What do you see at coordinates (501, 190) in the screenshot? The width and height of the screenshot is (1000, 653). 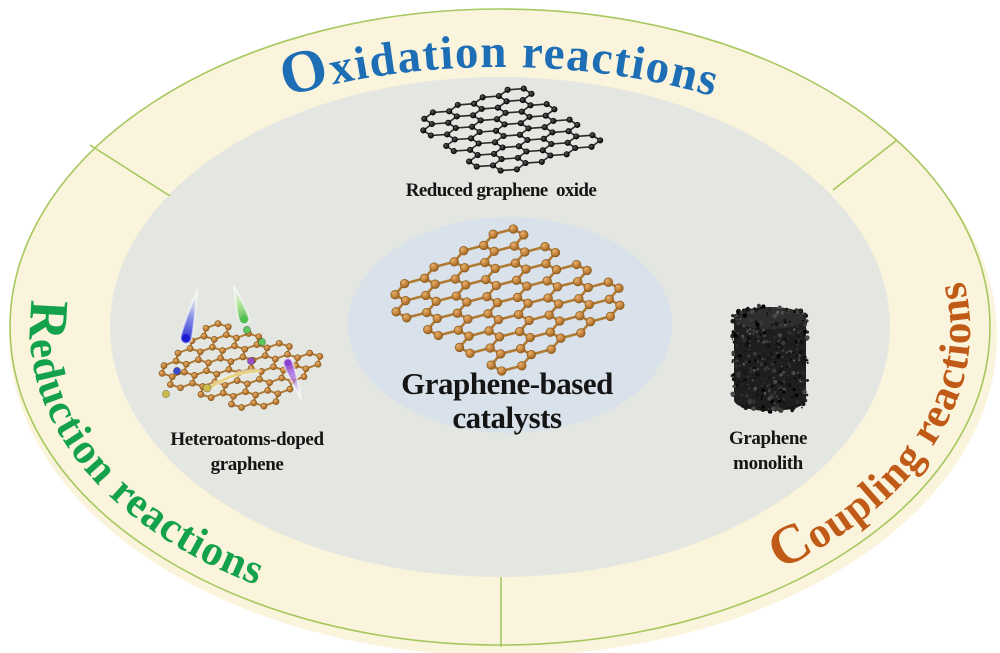 I see `label-reduced-graphene-oxide: Reduced graphene oxide` at bounding box center [501, 190].